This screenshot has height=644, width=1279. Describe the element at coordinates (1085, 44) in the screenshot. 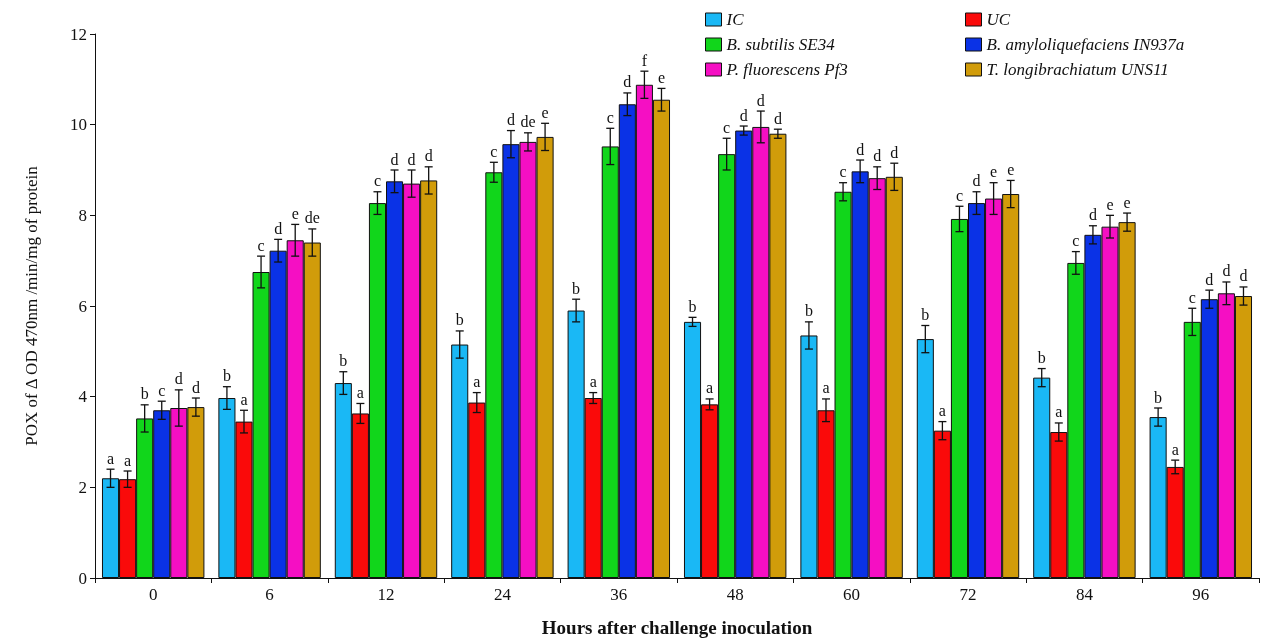

I see `legend-label: B. amyloliquefaciens IN937a` at that location.